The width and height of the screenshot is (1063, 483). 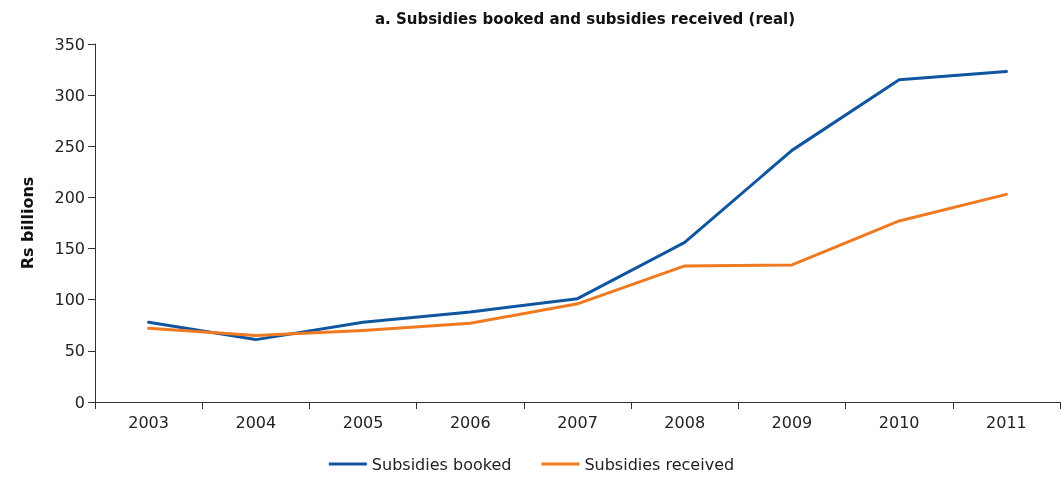 What do you see at coordinates (685, 422) in the screenshot?
I see `x-tick-label: 2008` at bounding box center [685, 422].